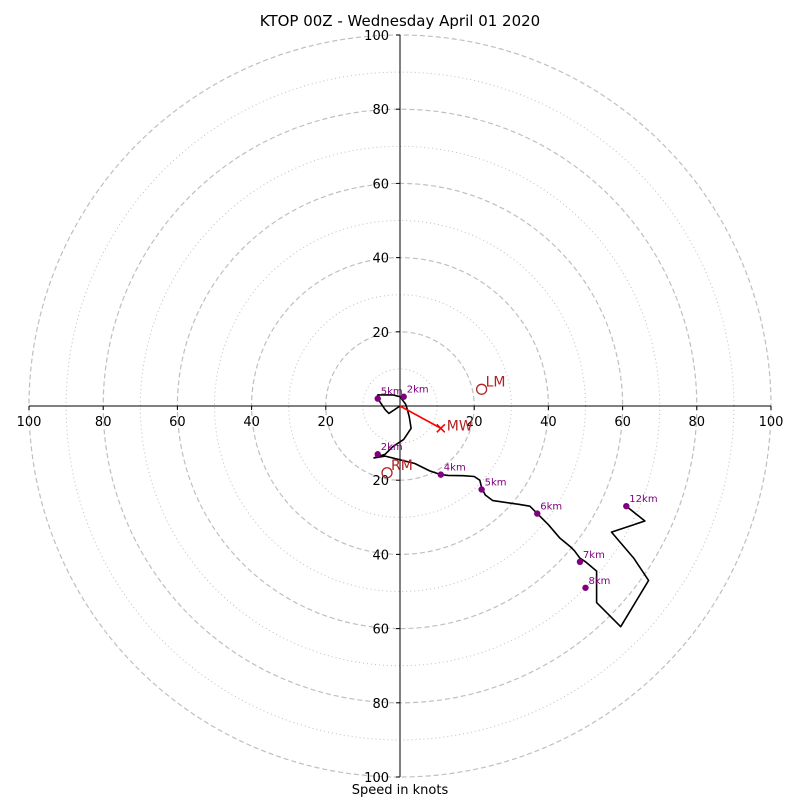  I want to click on storm-motion-label-RM: RM, so click(402, 466).